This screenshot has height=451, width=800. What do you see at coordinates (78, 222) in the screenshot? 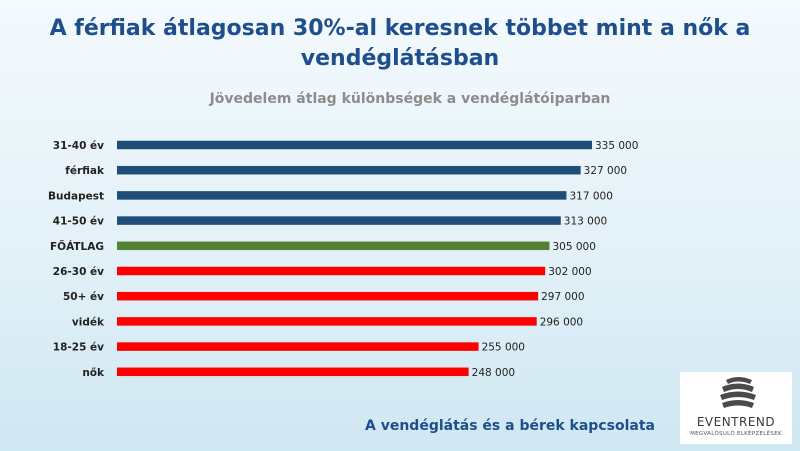
I see `category-label: 41-50 év` at bounding box center [78, 222].